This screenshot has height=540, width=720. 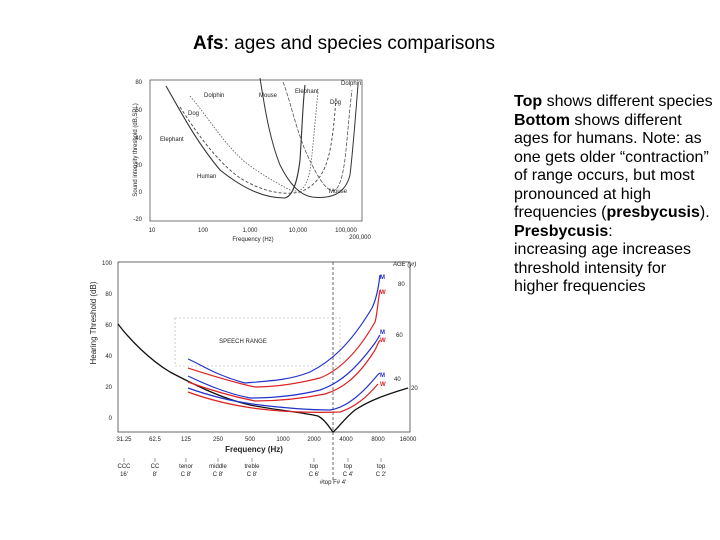 What do you see at coordinates (124, 440) in the screenshot?
I see `bottom-xtick: 31.25` at bounding box center [124, 440].